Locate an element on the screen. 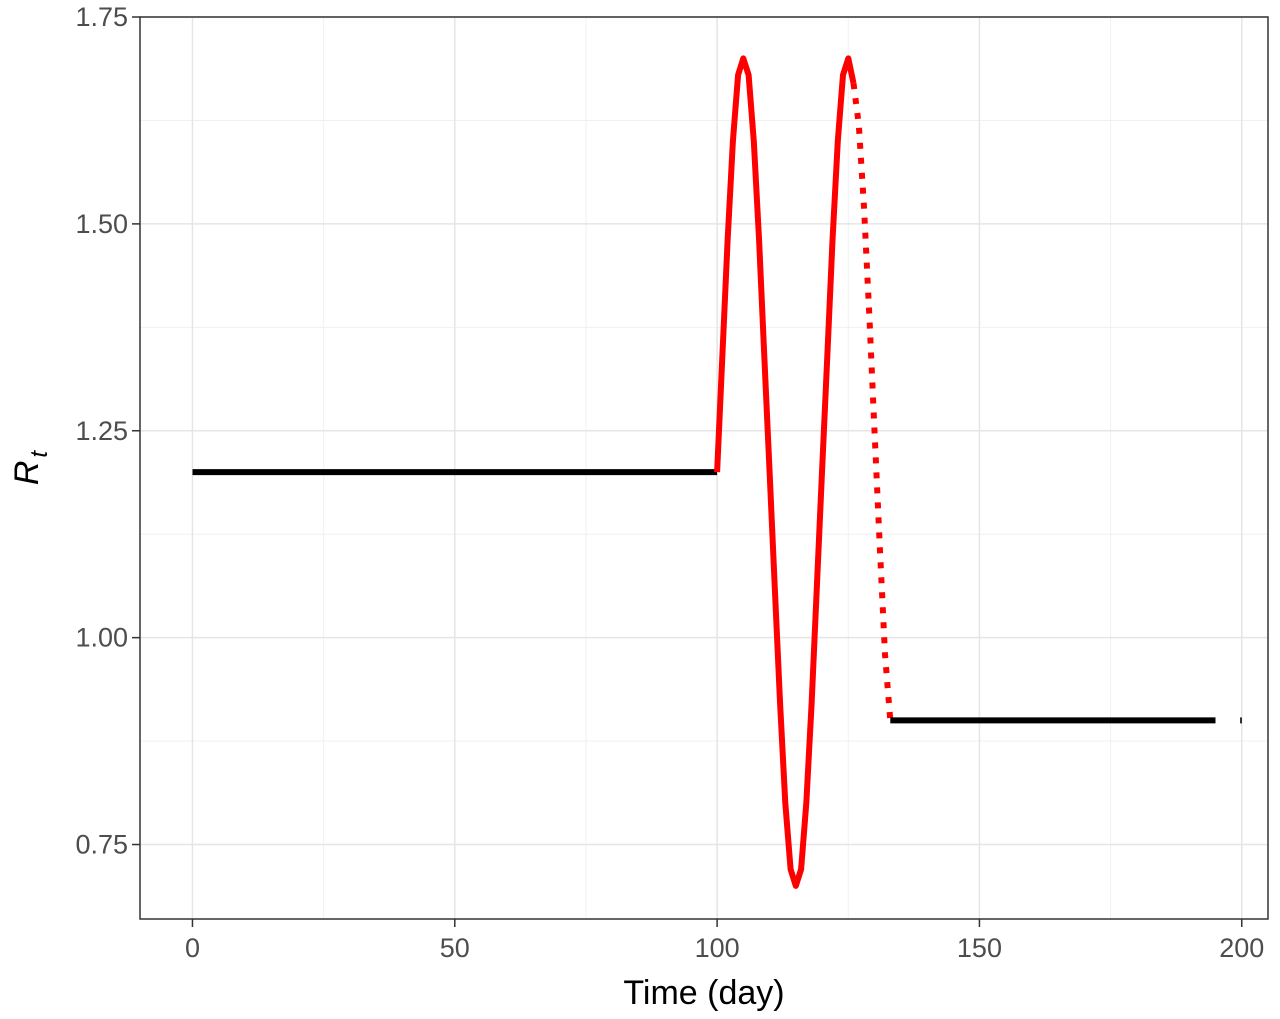 The width and height of the screenshot is (1280, 1019). x-axis-title: Time (day) is located at coordinates (703, 993).